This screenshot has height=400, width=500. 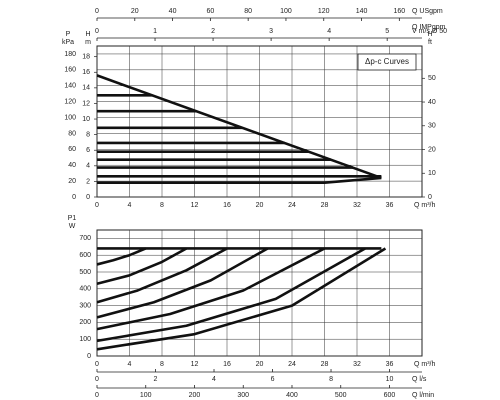 I want to click on y-axis-unit: kPa, so click(x=68, y=42).